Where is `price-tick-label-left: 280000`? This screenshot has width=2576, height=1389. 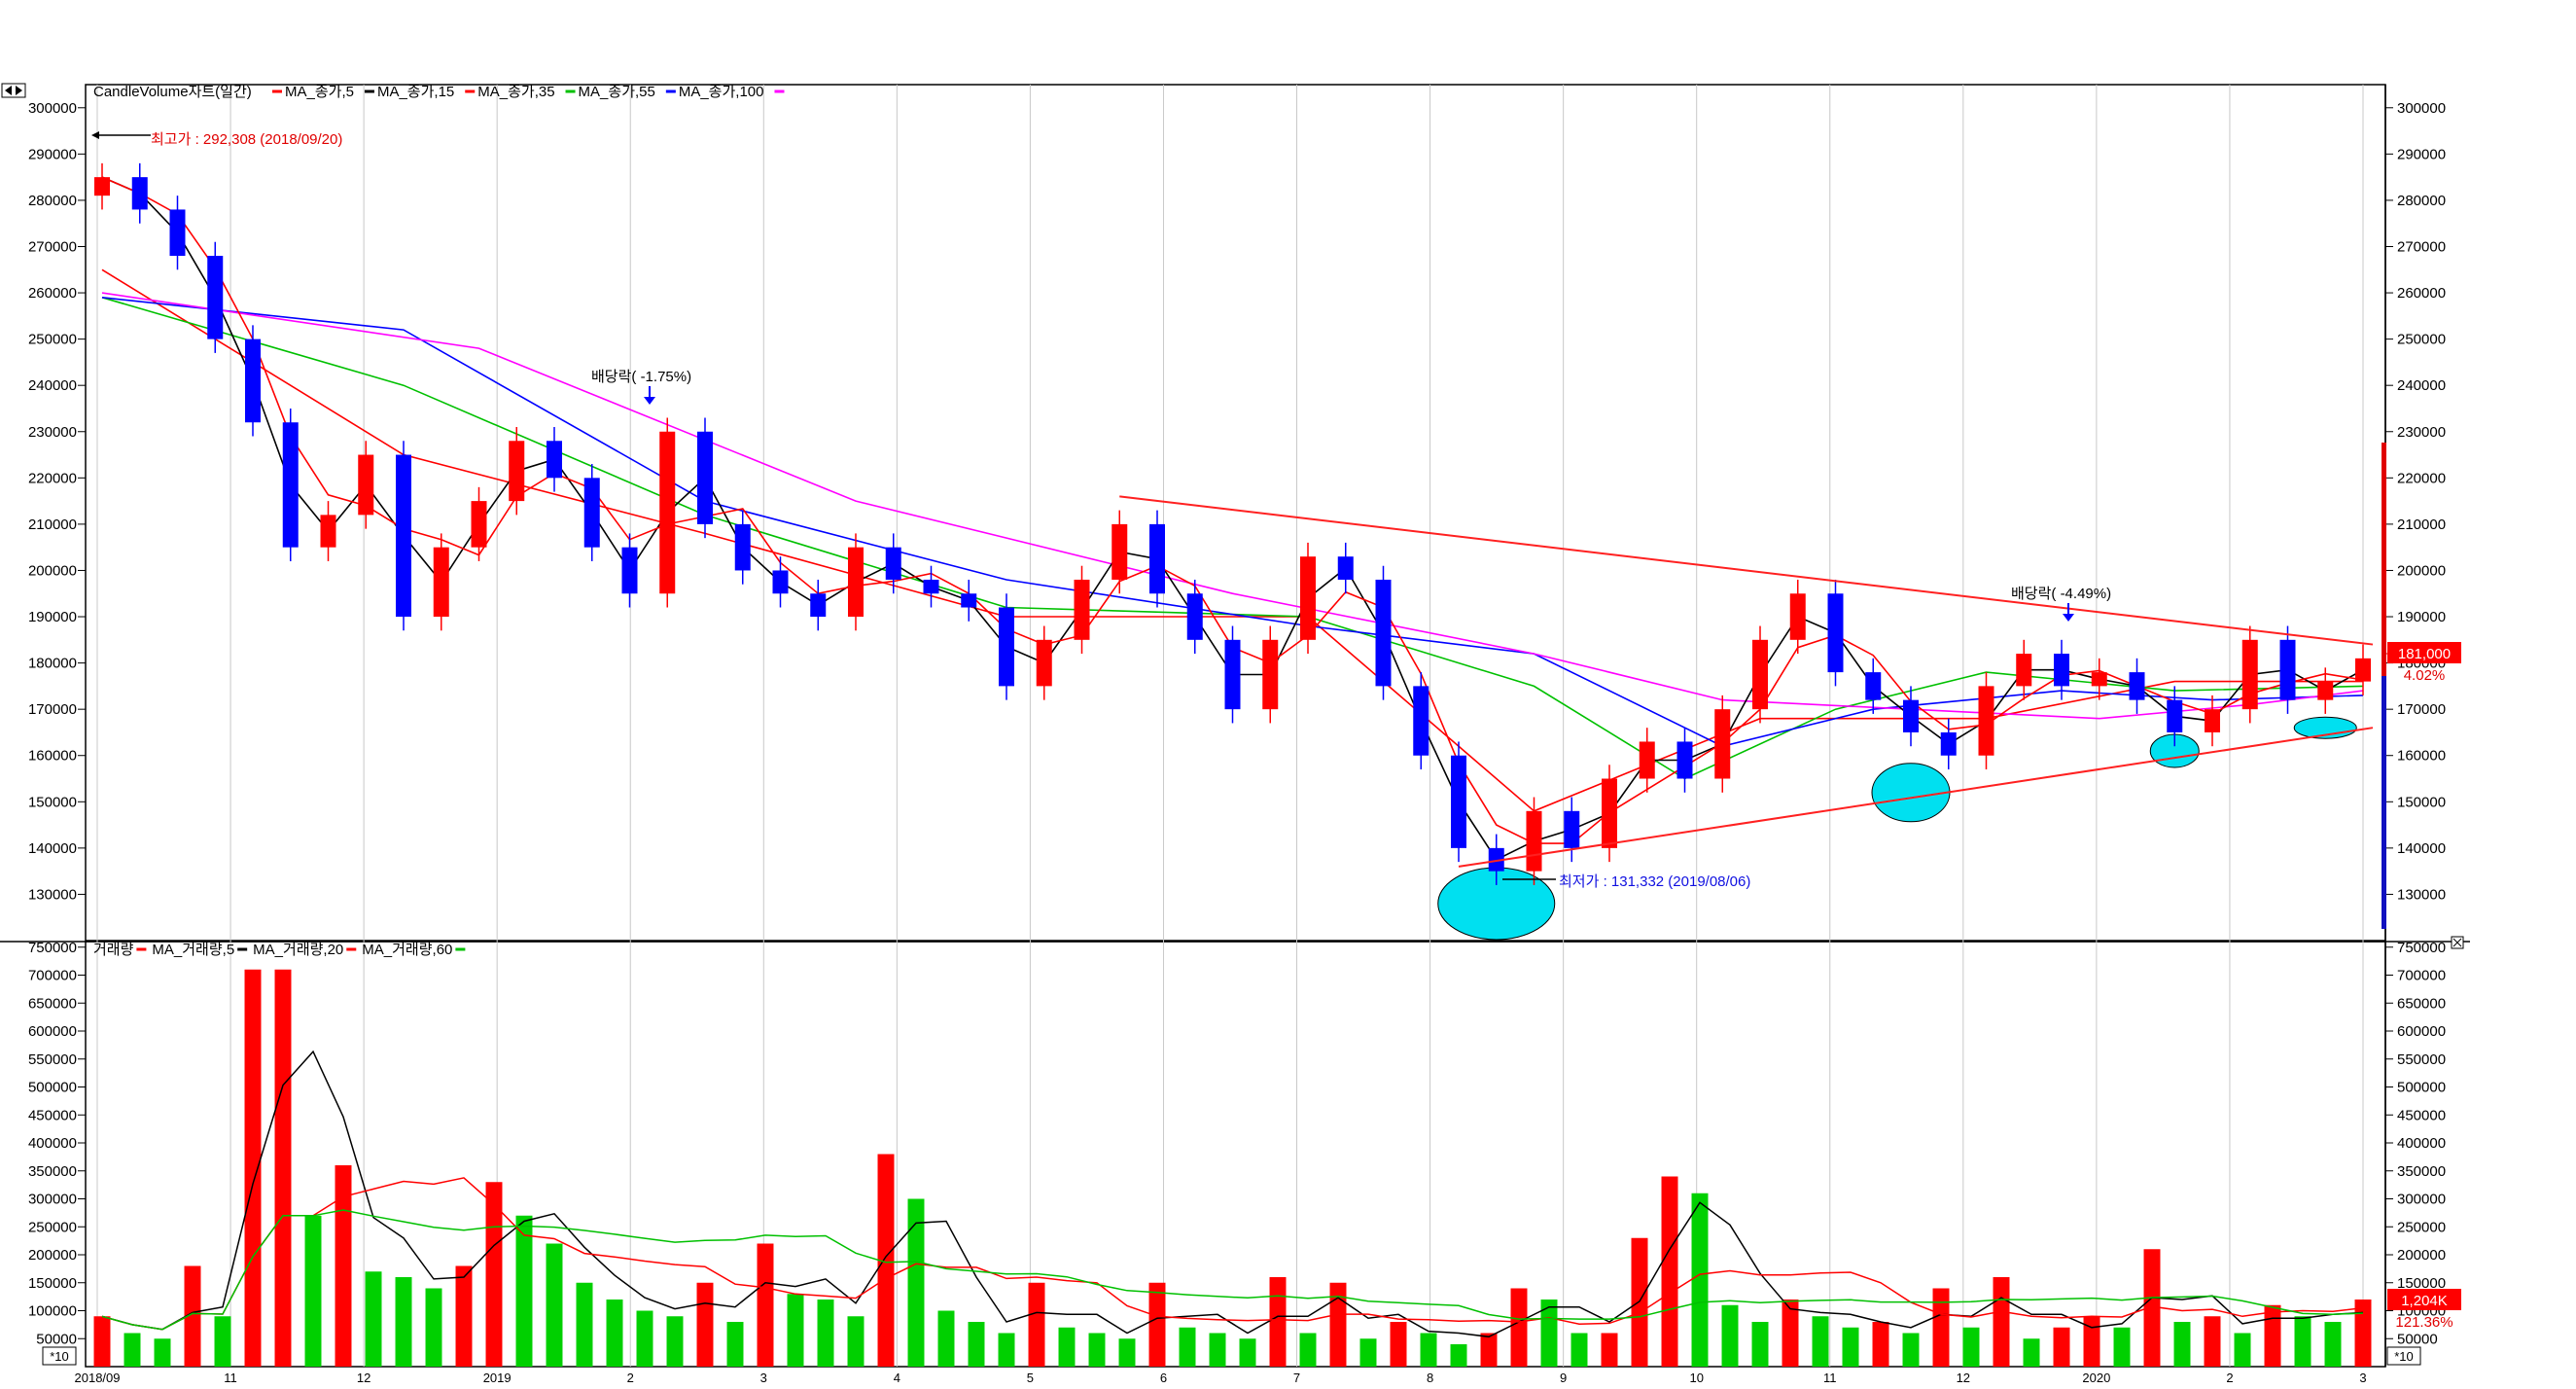
price-tick-label-left: 280000 is located at coordinates (52, 201).